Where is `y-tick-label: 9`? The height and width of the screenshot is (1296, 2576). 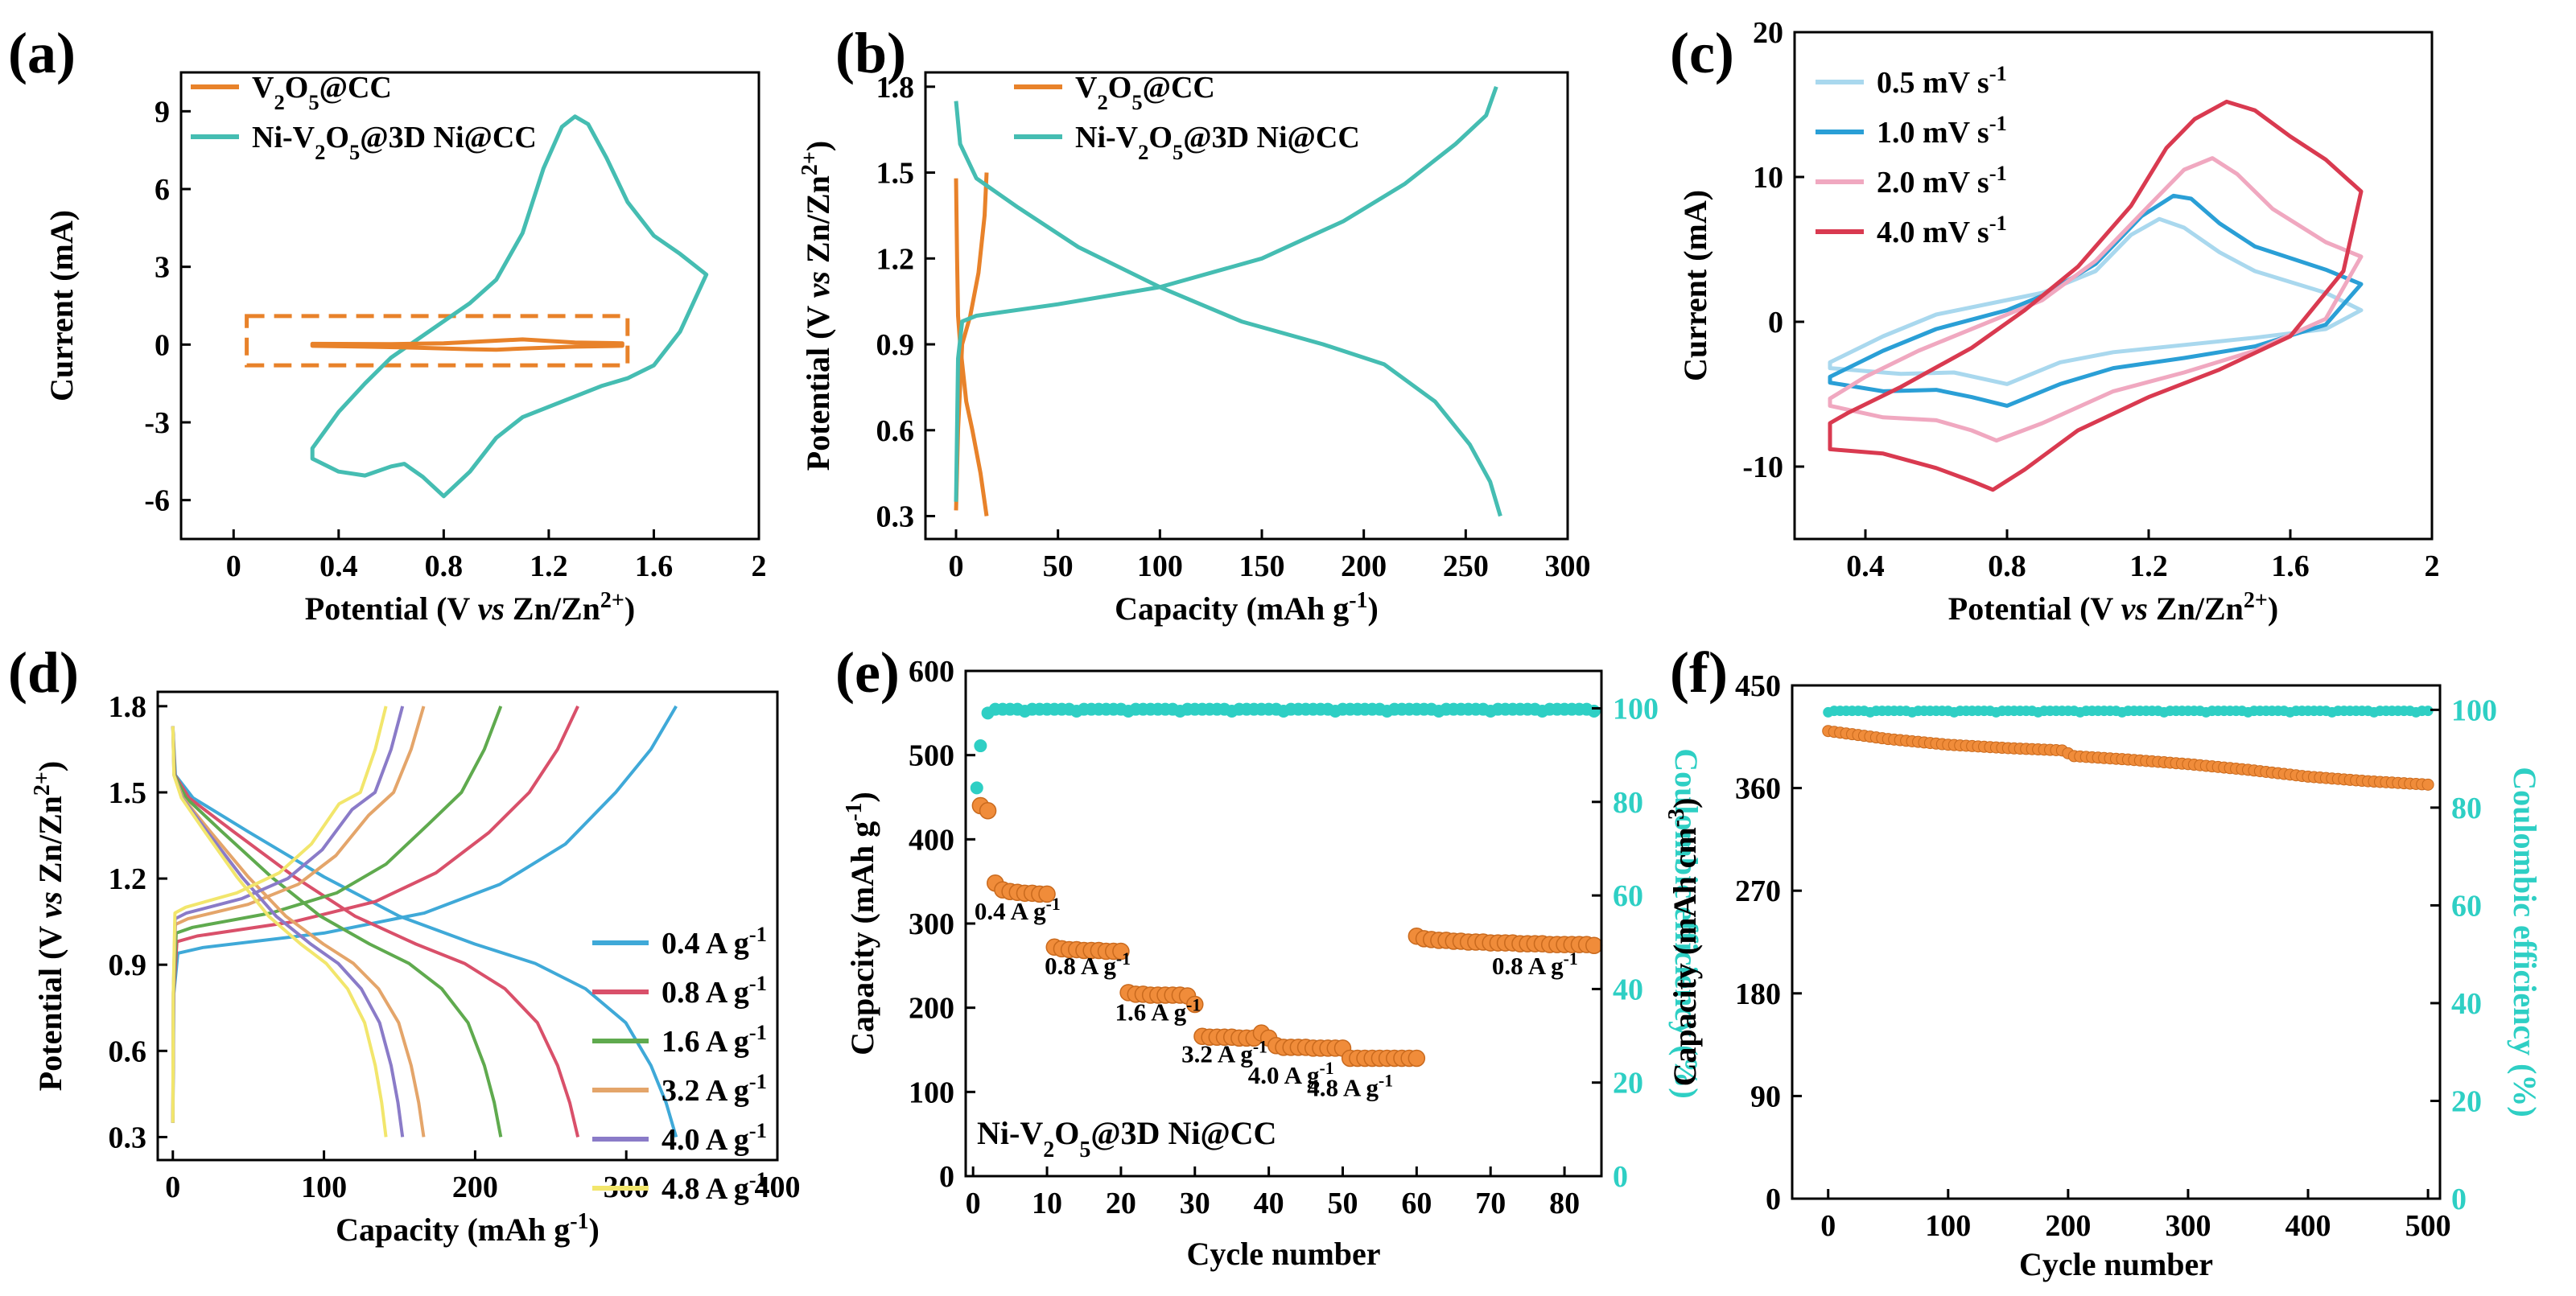 y-tick-label: 9 is located at coordinates (162, 112).